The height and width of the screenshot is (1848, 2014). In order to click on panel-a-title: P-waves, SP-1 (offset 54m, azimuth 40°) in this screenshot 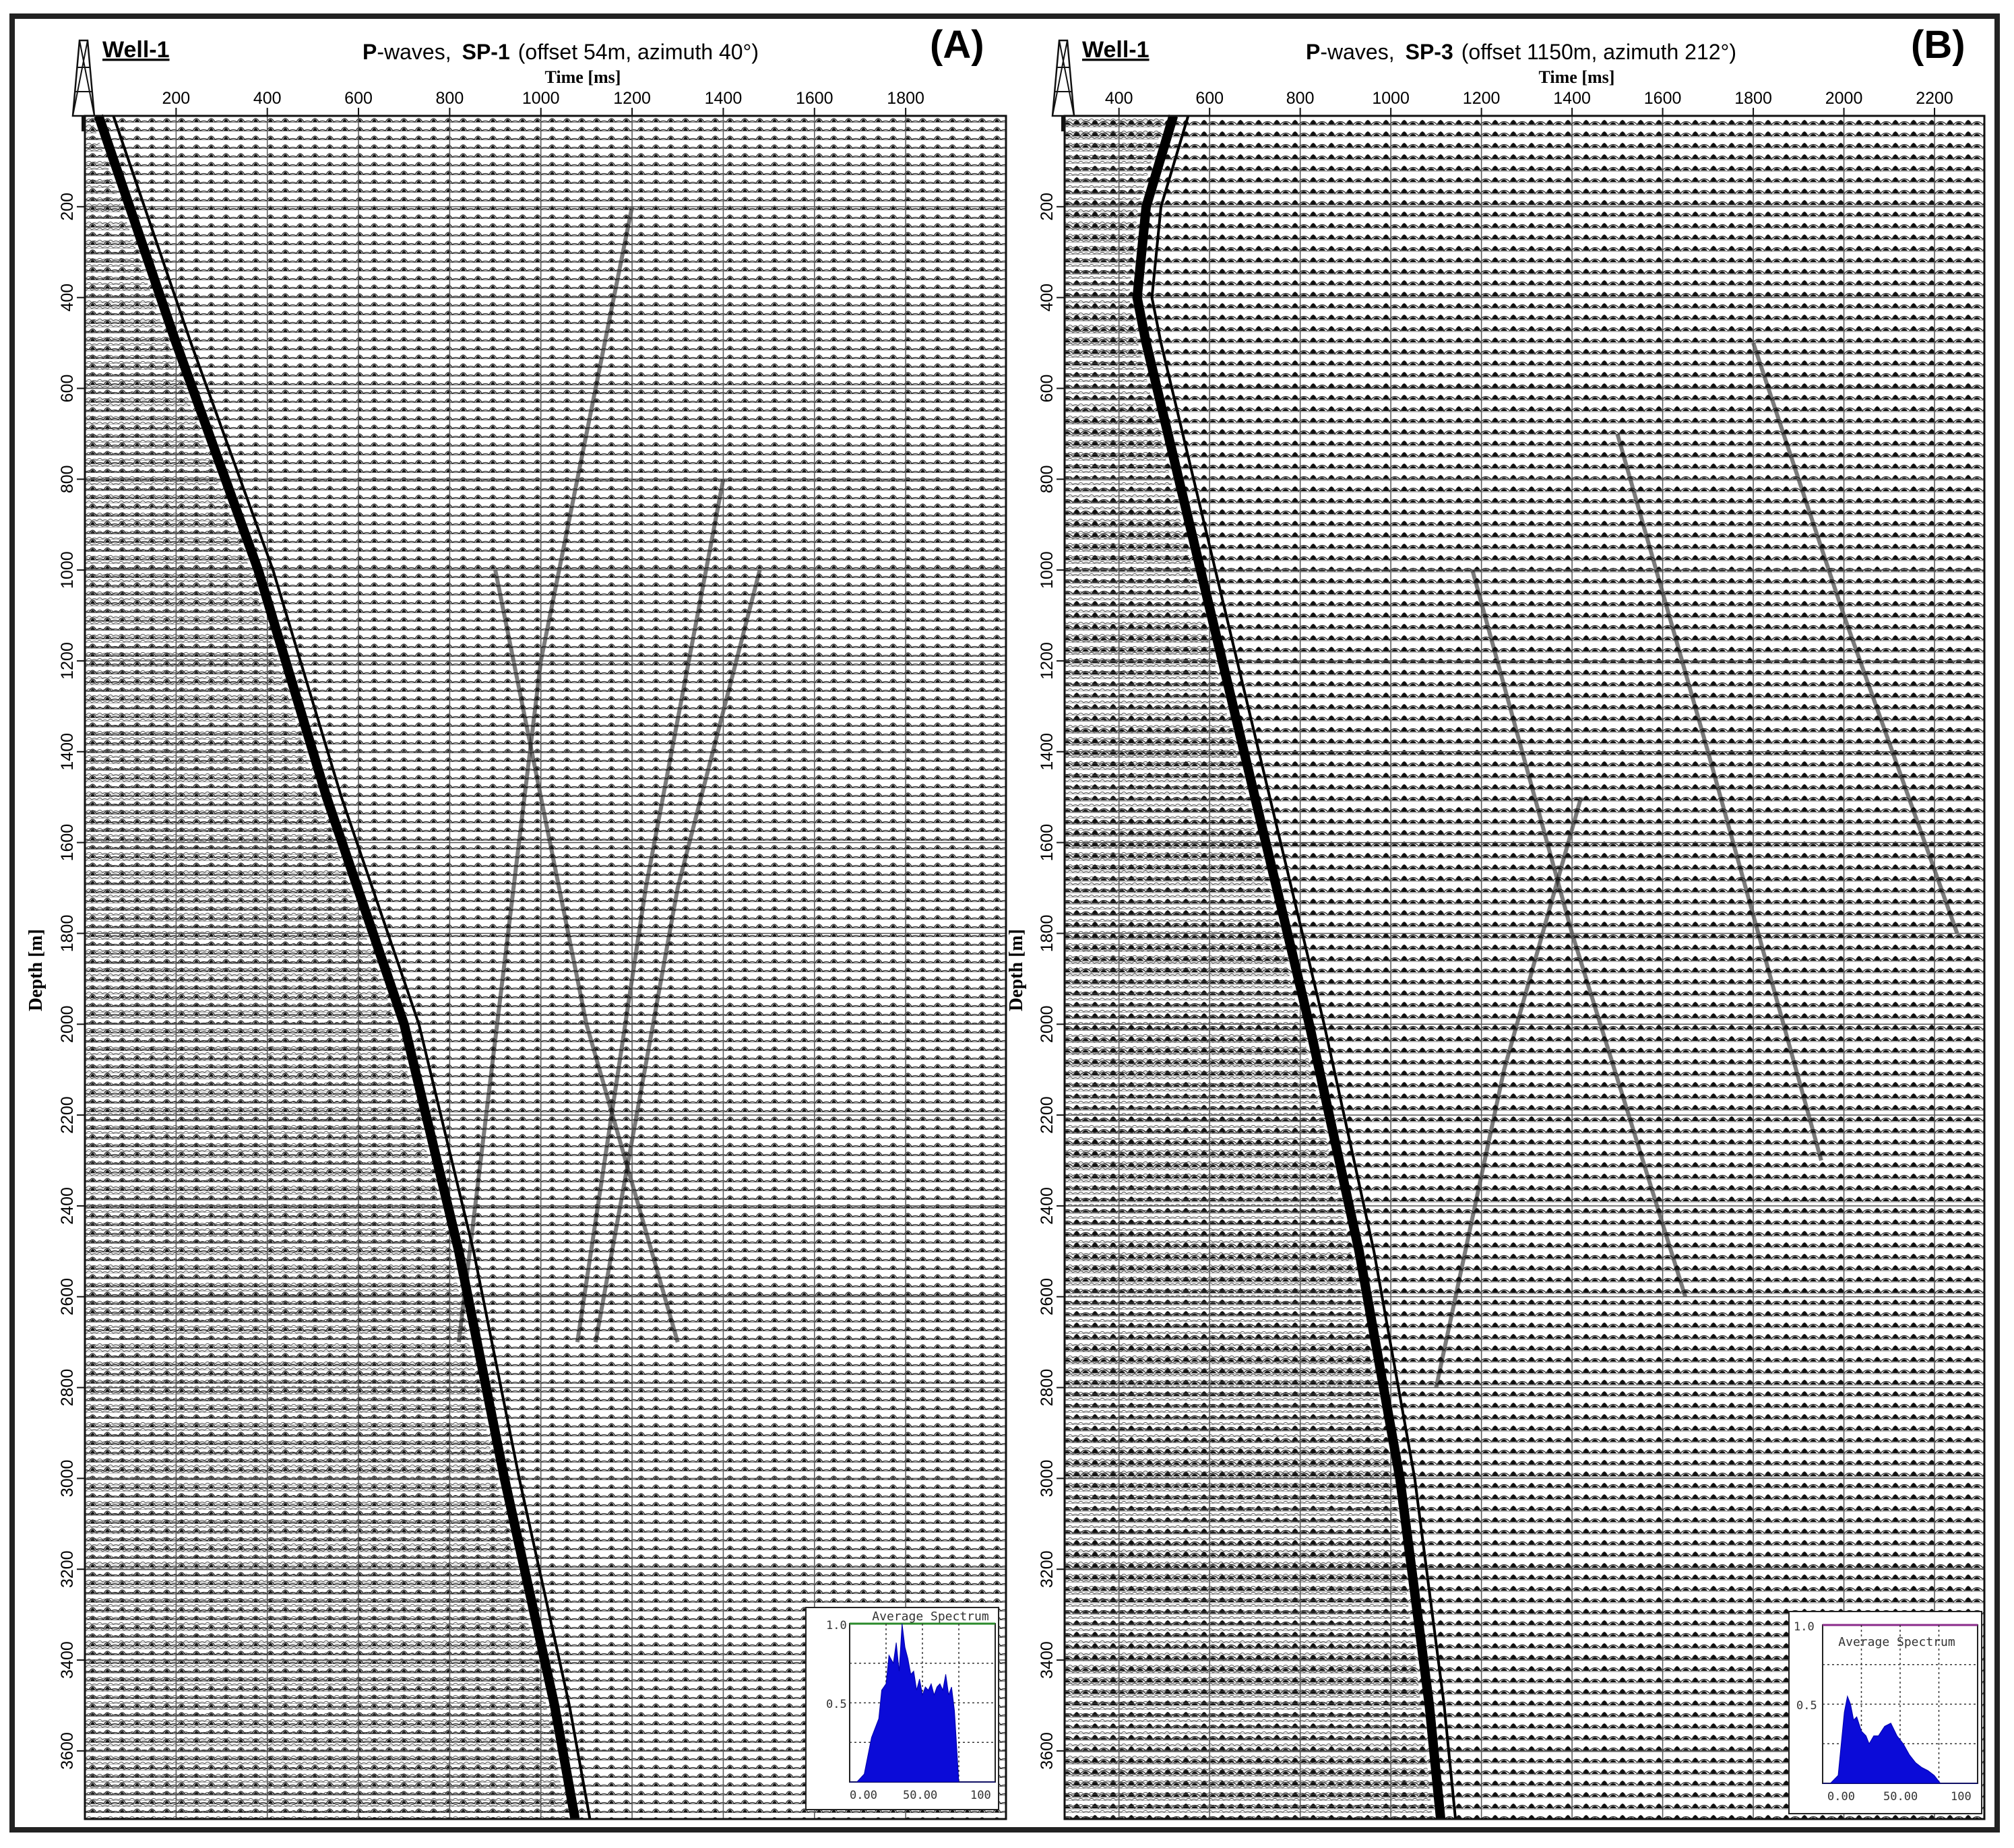, I will do `click(561, 52)`.